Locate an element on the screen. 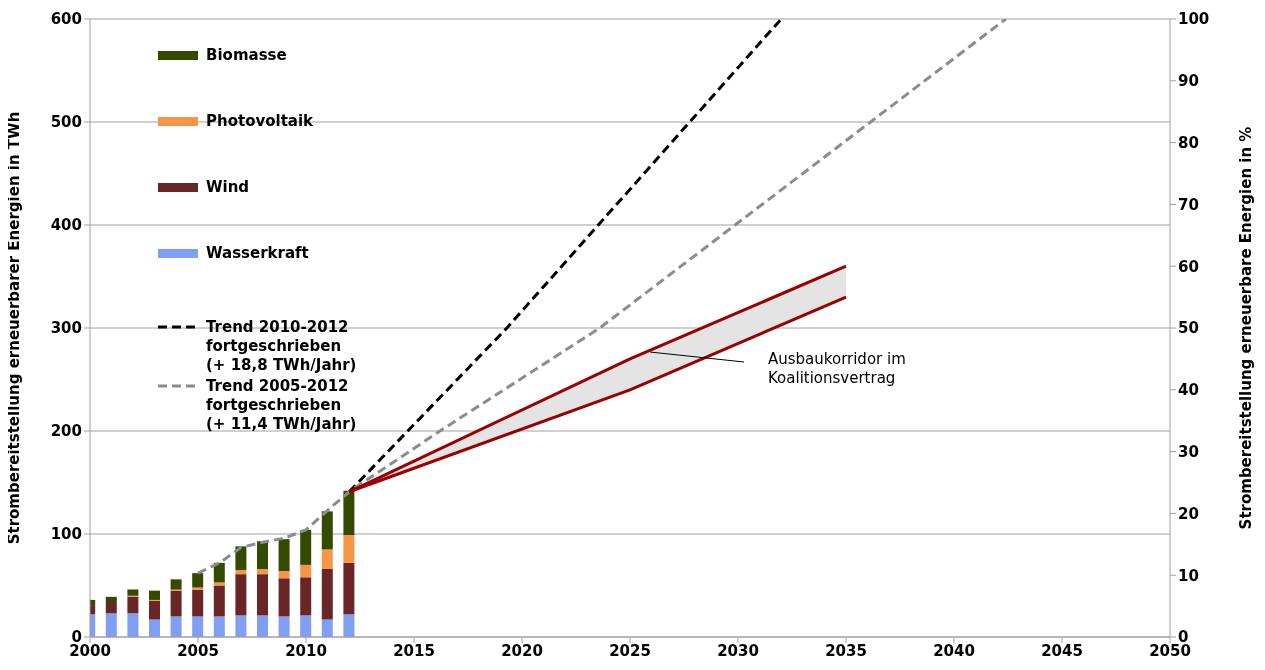 This screenshot has height=670, width=1265. y-tick-label: 600 is located at coordinates (66, 19).